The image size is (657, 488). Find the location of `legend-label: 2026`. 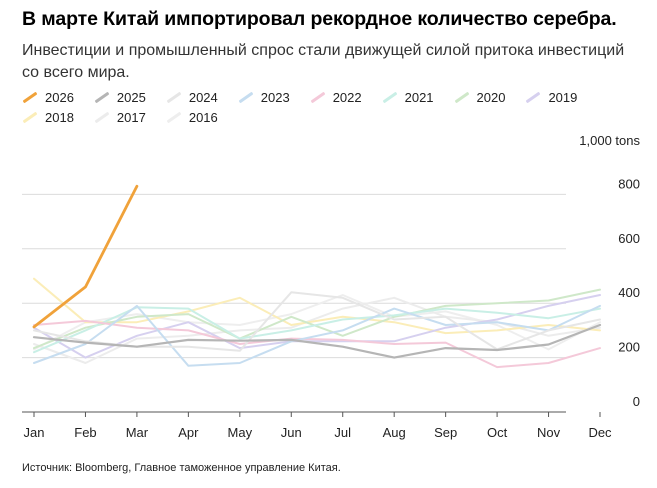

legend-label: 2026 is located at coordinates (59, 97).